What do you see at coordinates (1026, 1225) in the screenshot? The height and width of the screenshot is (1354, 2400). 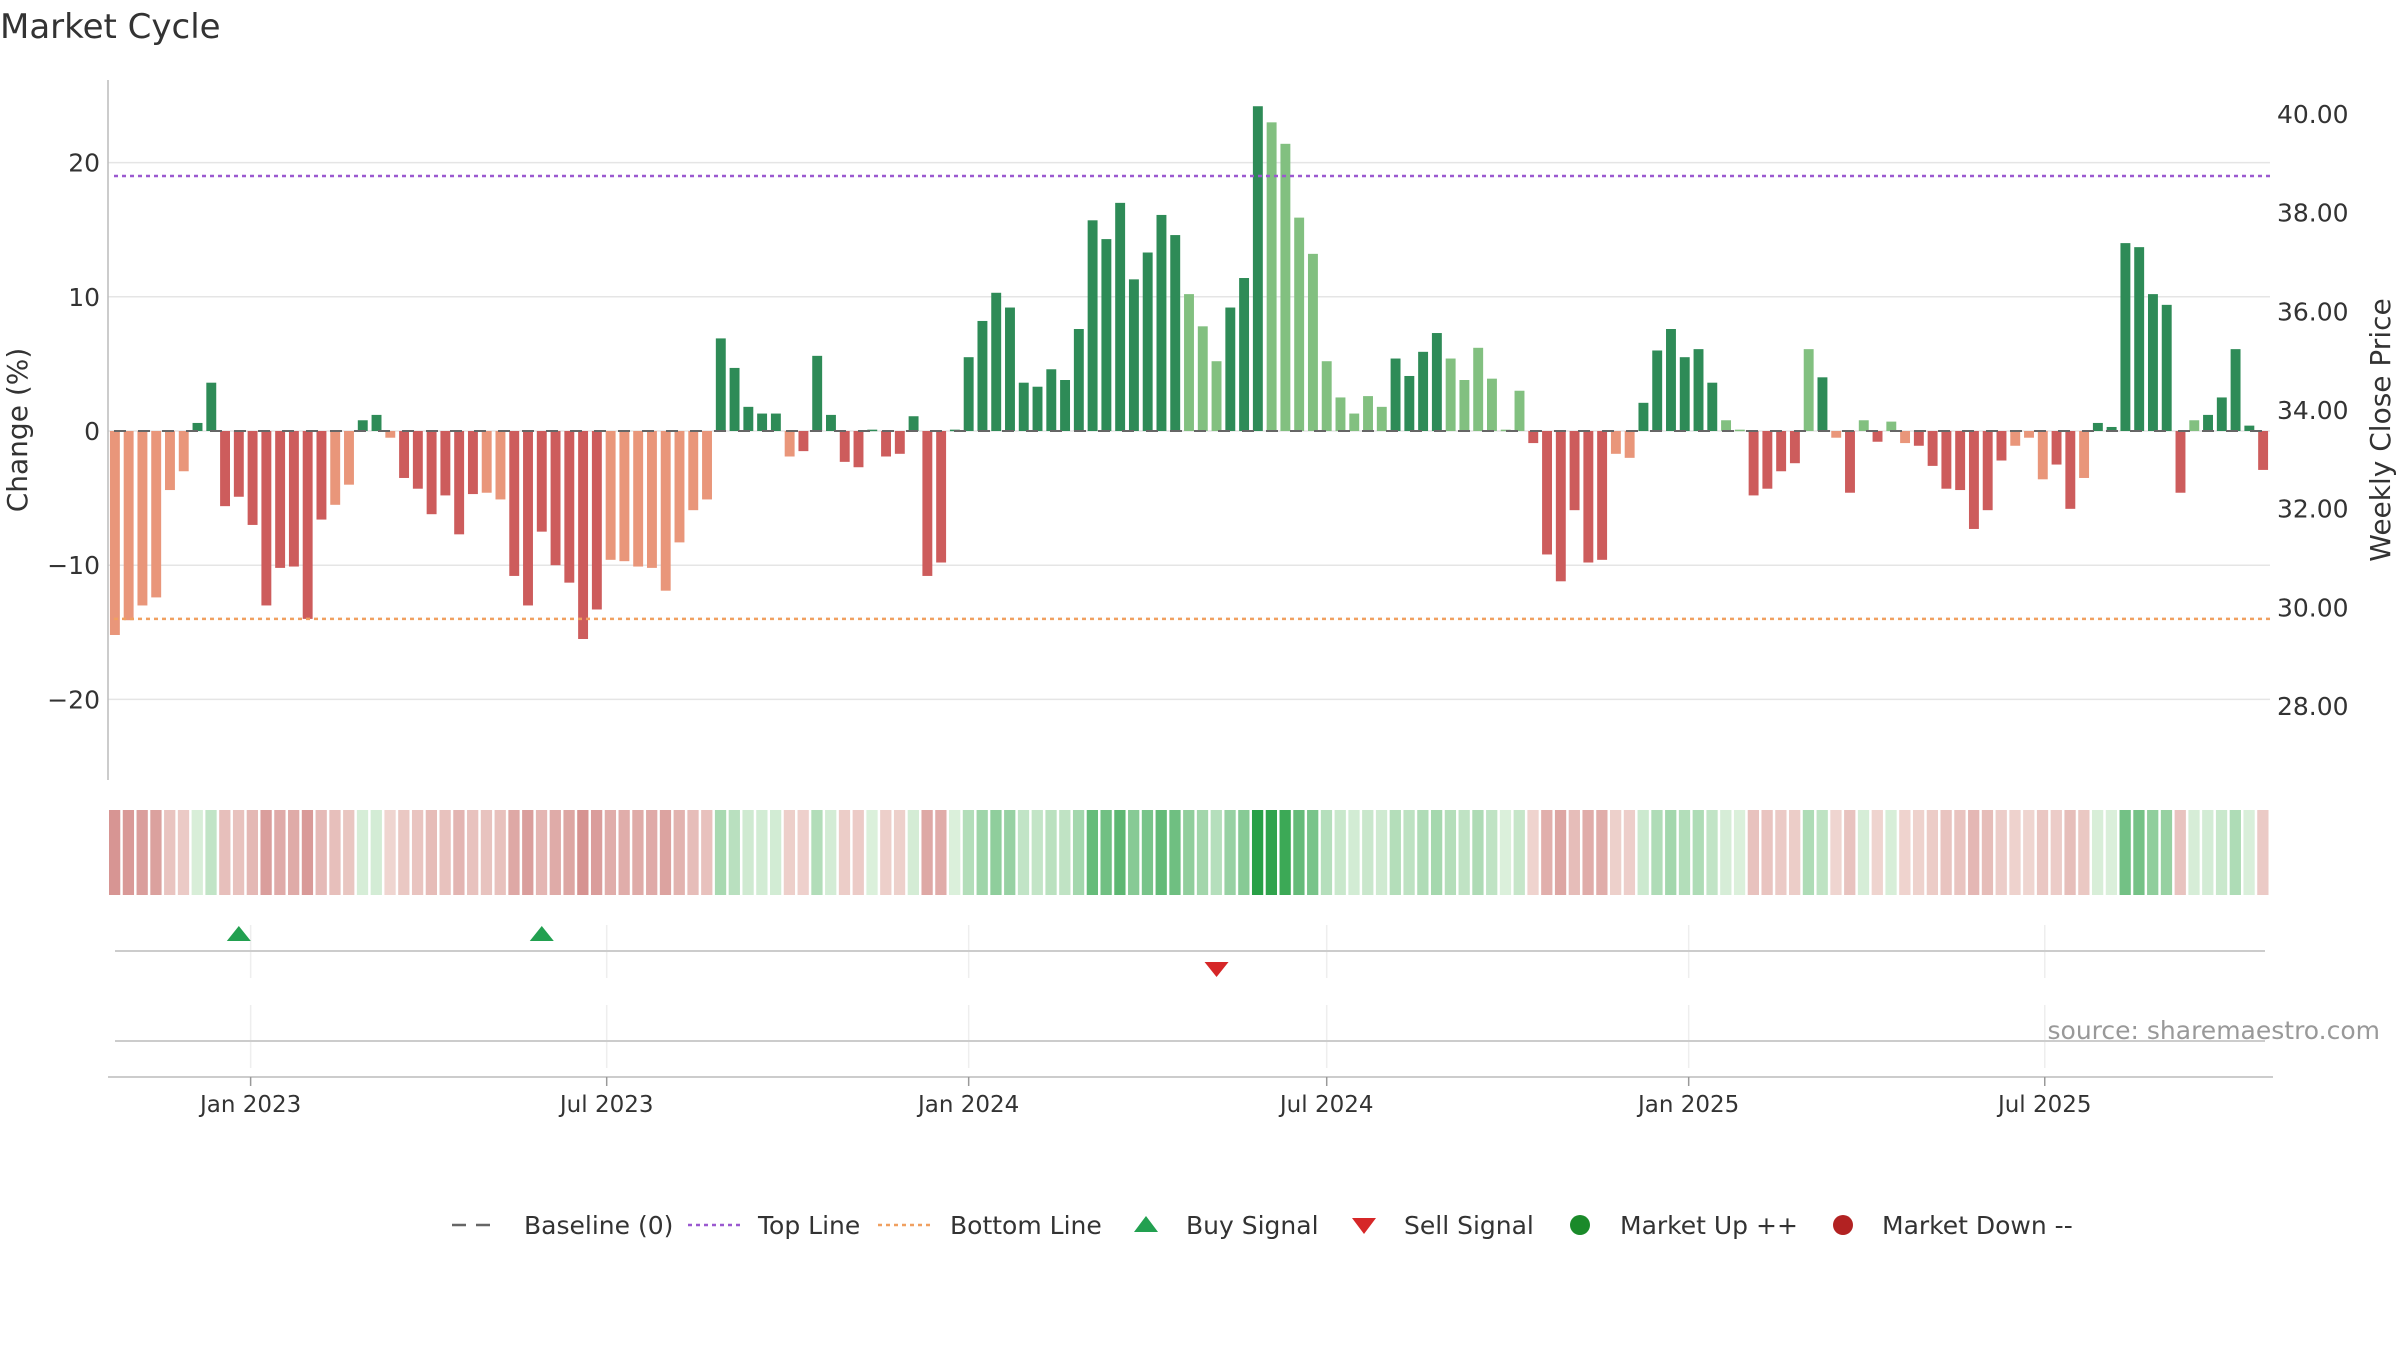 I see `legend-bottom-line-label: Bottom Line` at bounding box center [1026, 1225].